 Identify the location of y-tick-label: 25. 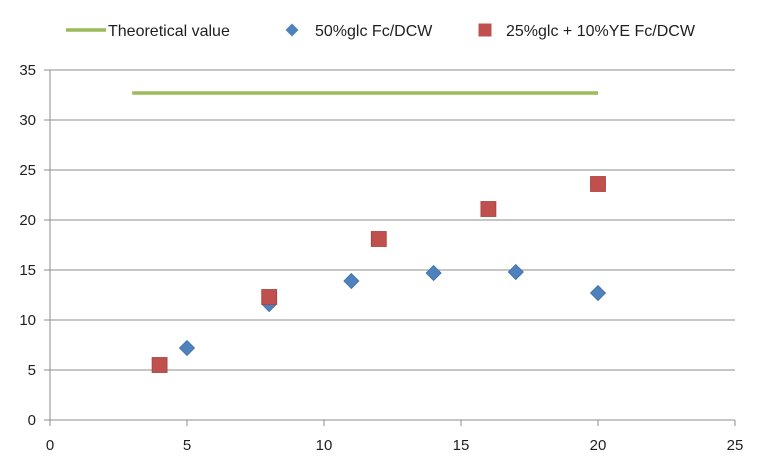
(27, 170).